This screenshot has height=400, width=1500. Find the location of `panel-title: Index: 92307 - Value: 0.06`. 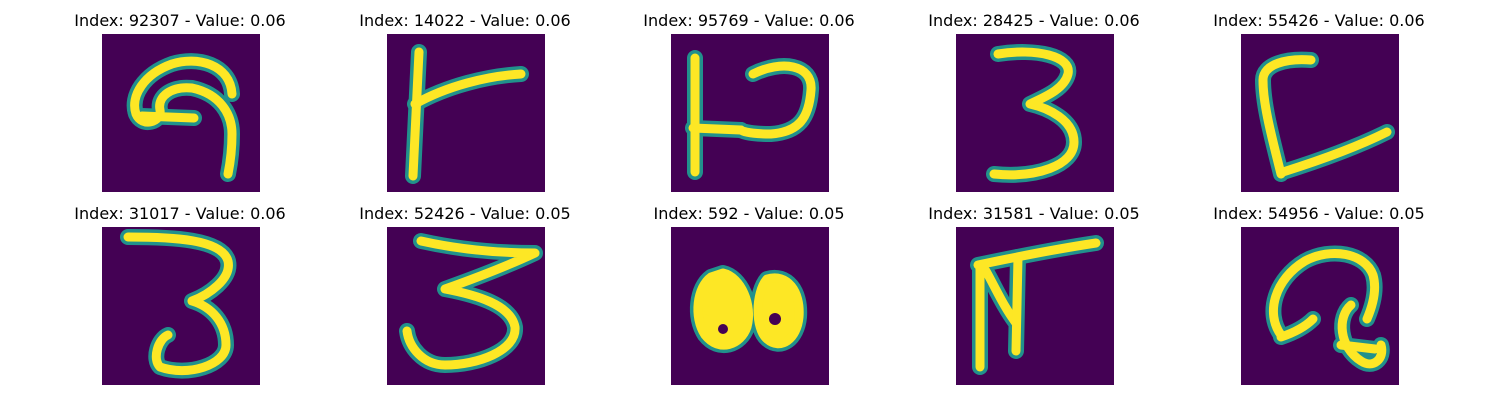

panel-title: Index: 92307 - Value: 0.06 is located at coordinates (180, 20).